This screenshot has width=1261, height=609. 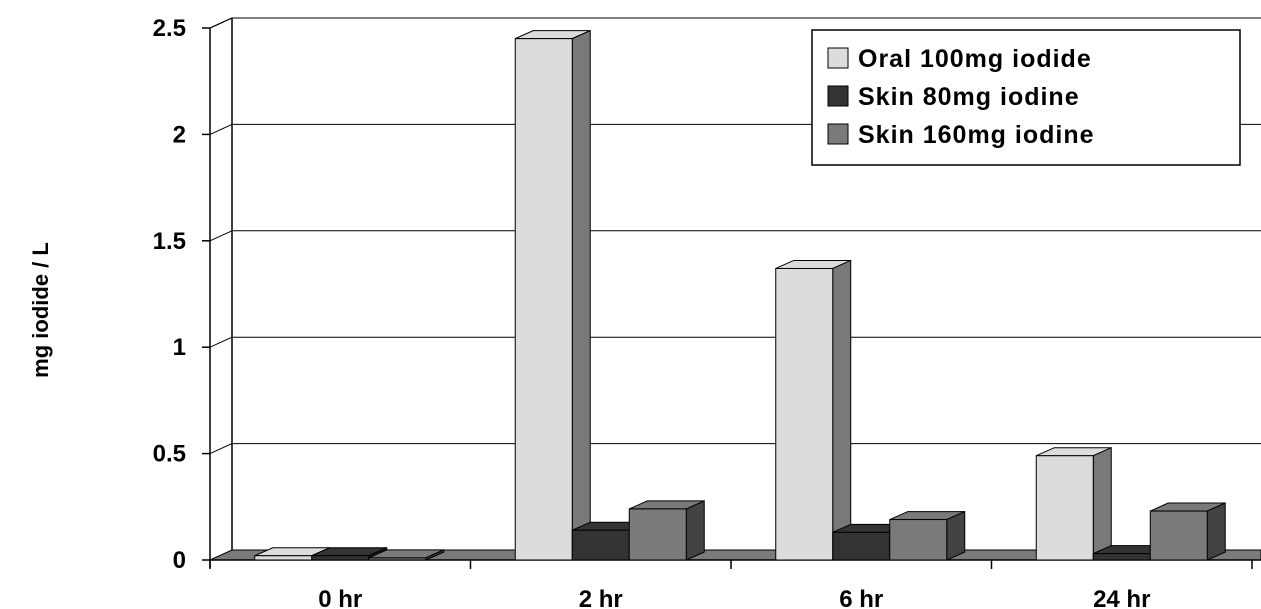 I want to click on y-tick-label: 0, so click(x=179, y=560).